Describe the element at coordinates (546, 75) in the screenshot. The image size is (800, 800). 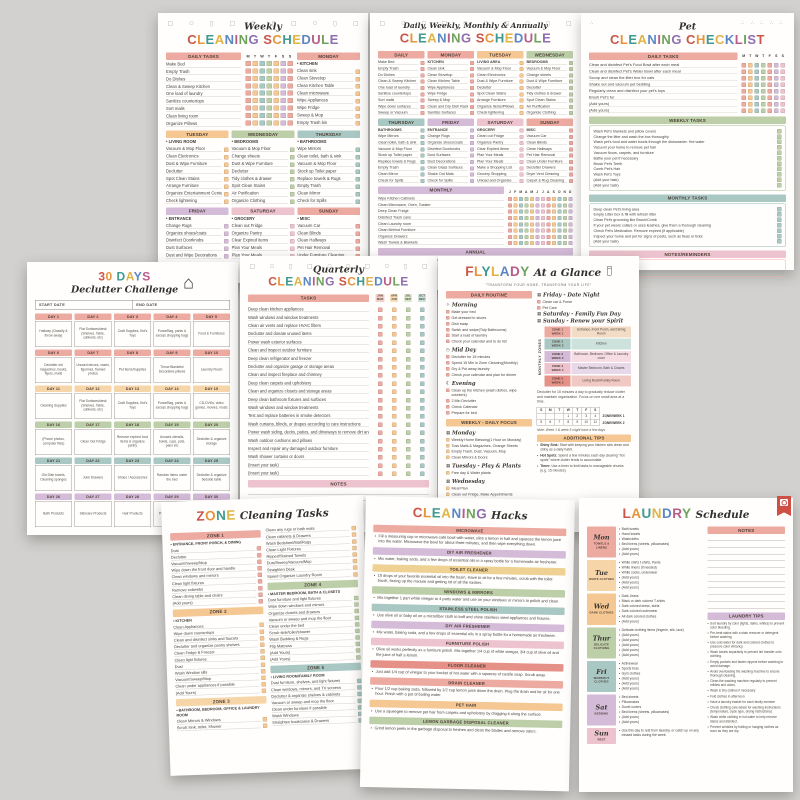
I see `task-label: Change sheets` at that location.